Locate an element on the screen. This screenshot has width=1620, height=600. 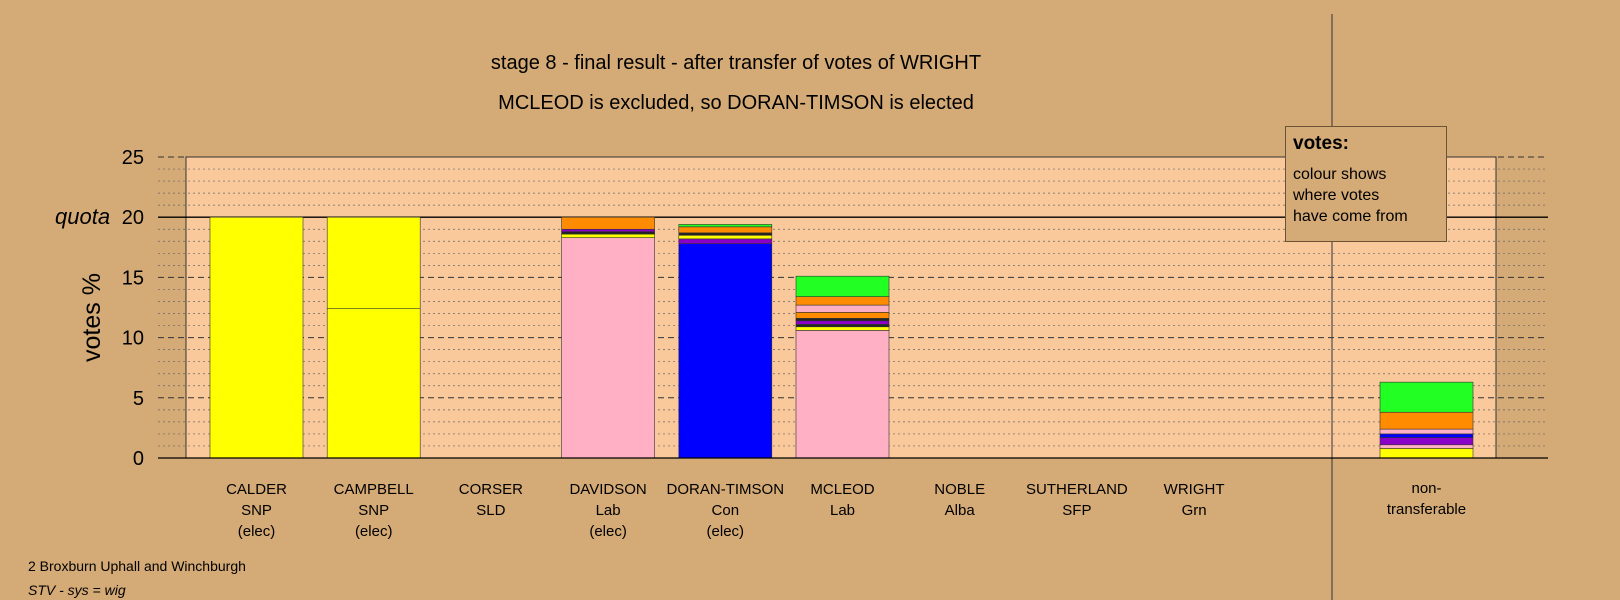
quota-label: quota is located at coordinates (82, 216).